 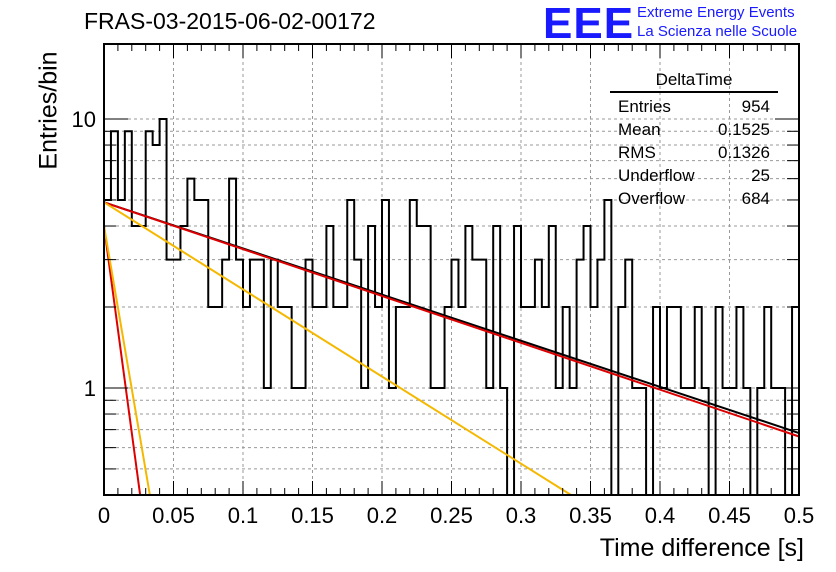 What do you see at coordinates (104, 515) in the screenshot?
I see `x-tick-label: 0` at bounding box center [104, 515].